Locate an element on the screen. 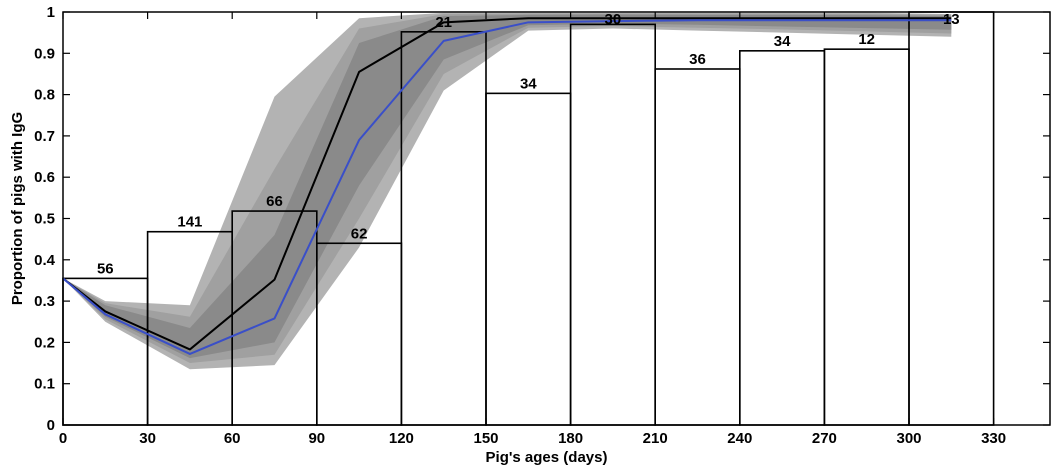  x-tick-label-3: 90 is located at coordinates (316, 438).